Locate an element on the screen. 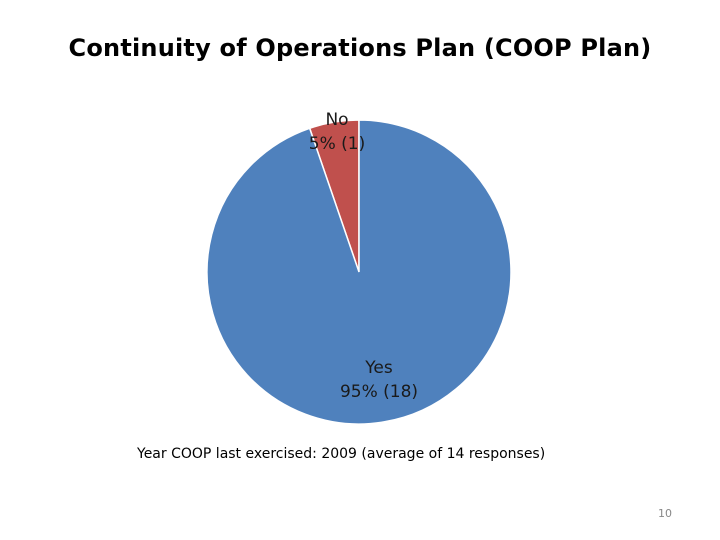 This screenshot has height=540, width=720. slice-value-no: 5% (1) is located at coordinates (337, 144).